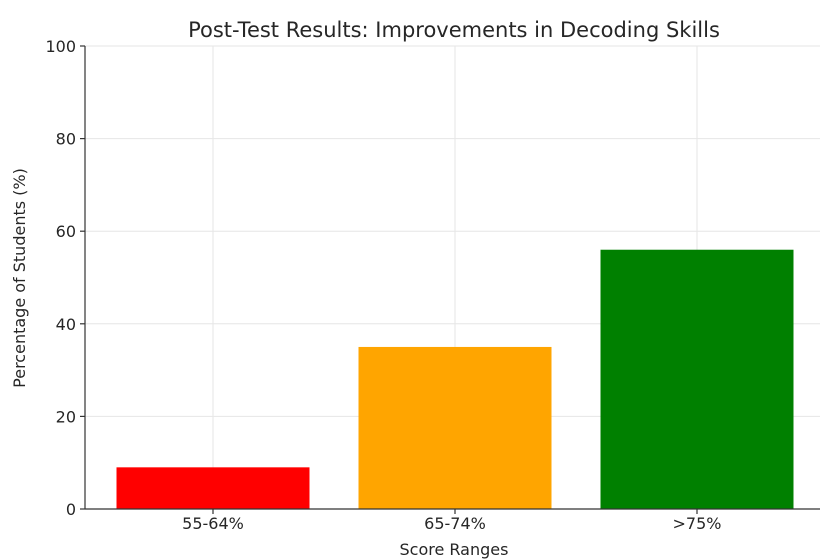  I want to click on y-ticks: 0 20 40 60 80 100, so click(65, 278).